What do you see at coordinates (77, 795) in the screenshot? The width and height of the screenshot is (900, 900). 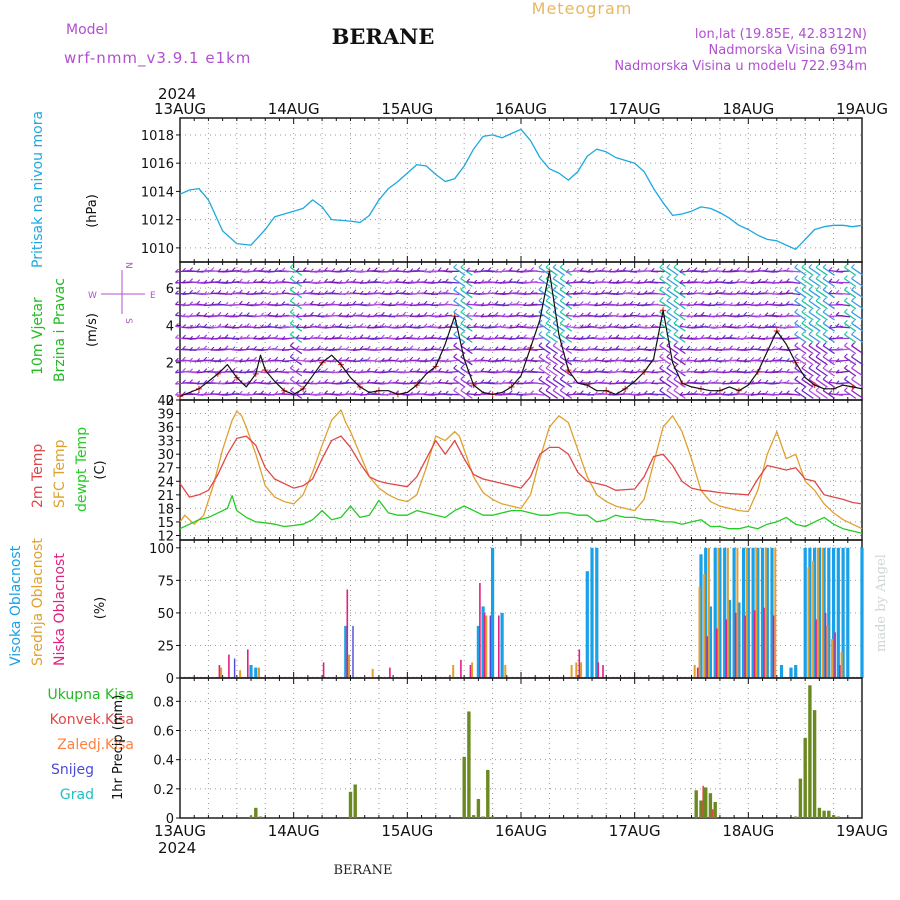 I see `legend-hail: Grad` at bounding box center [77, 795].